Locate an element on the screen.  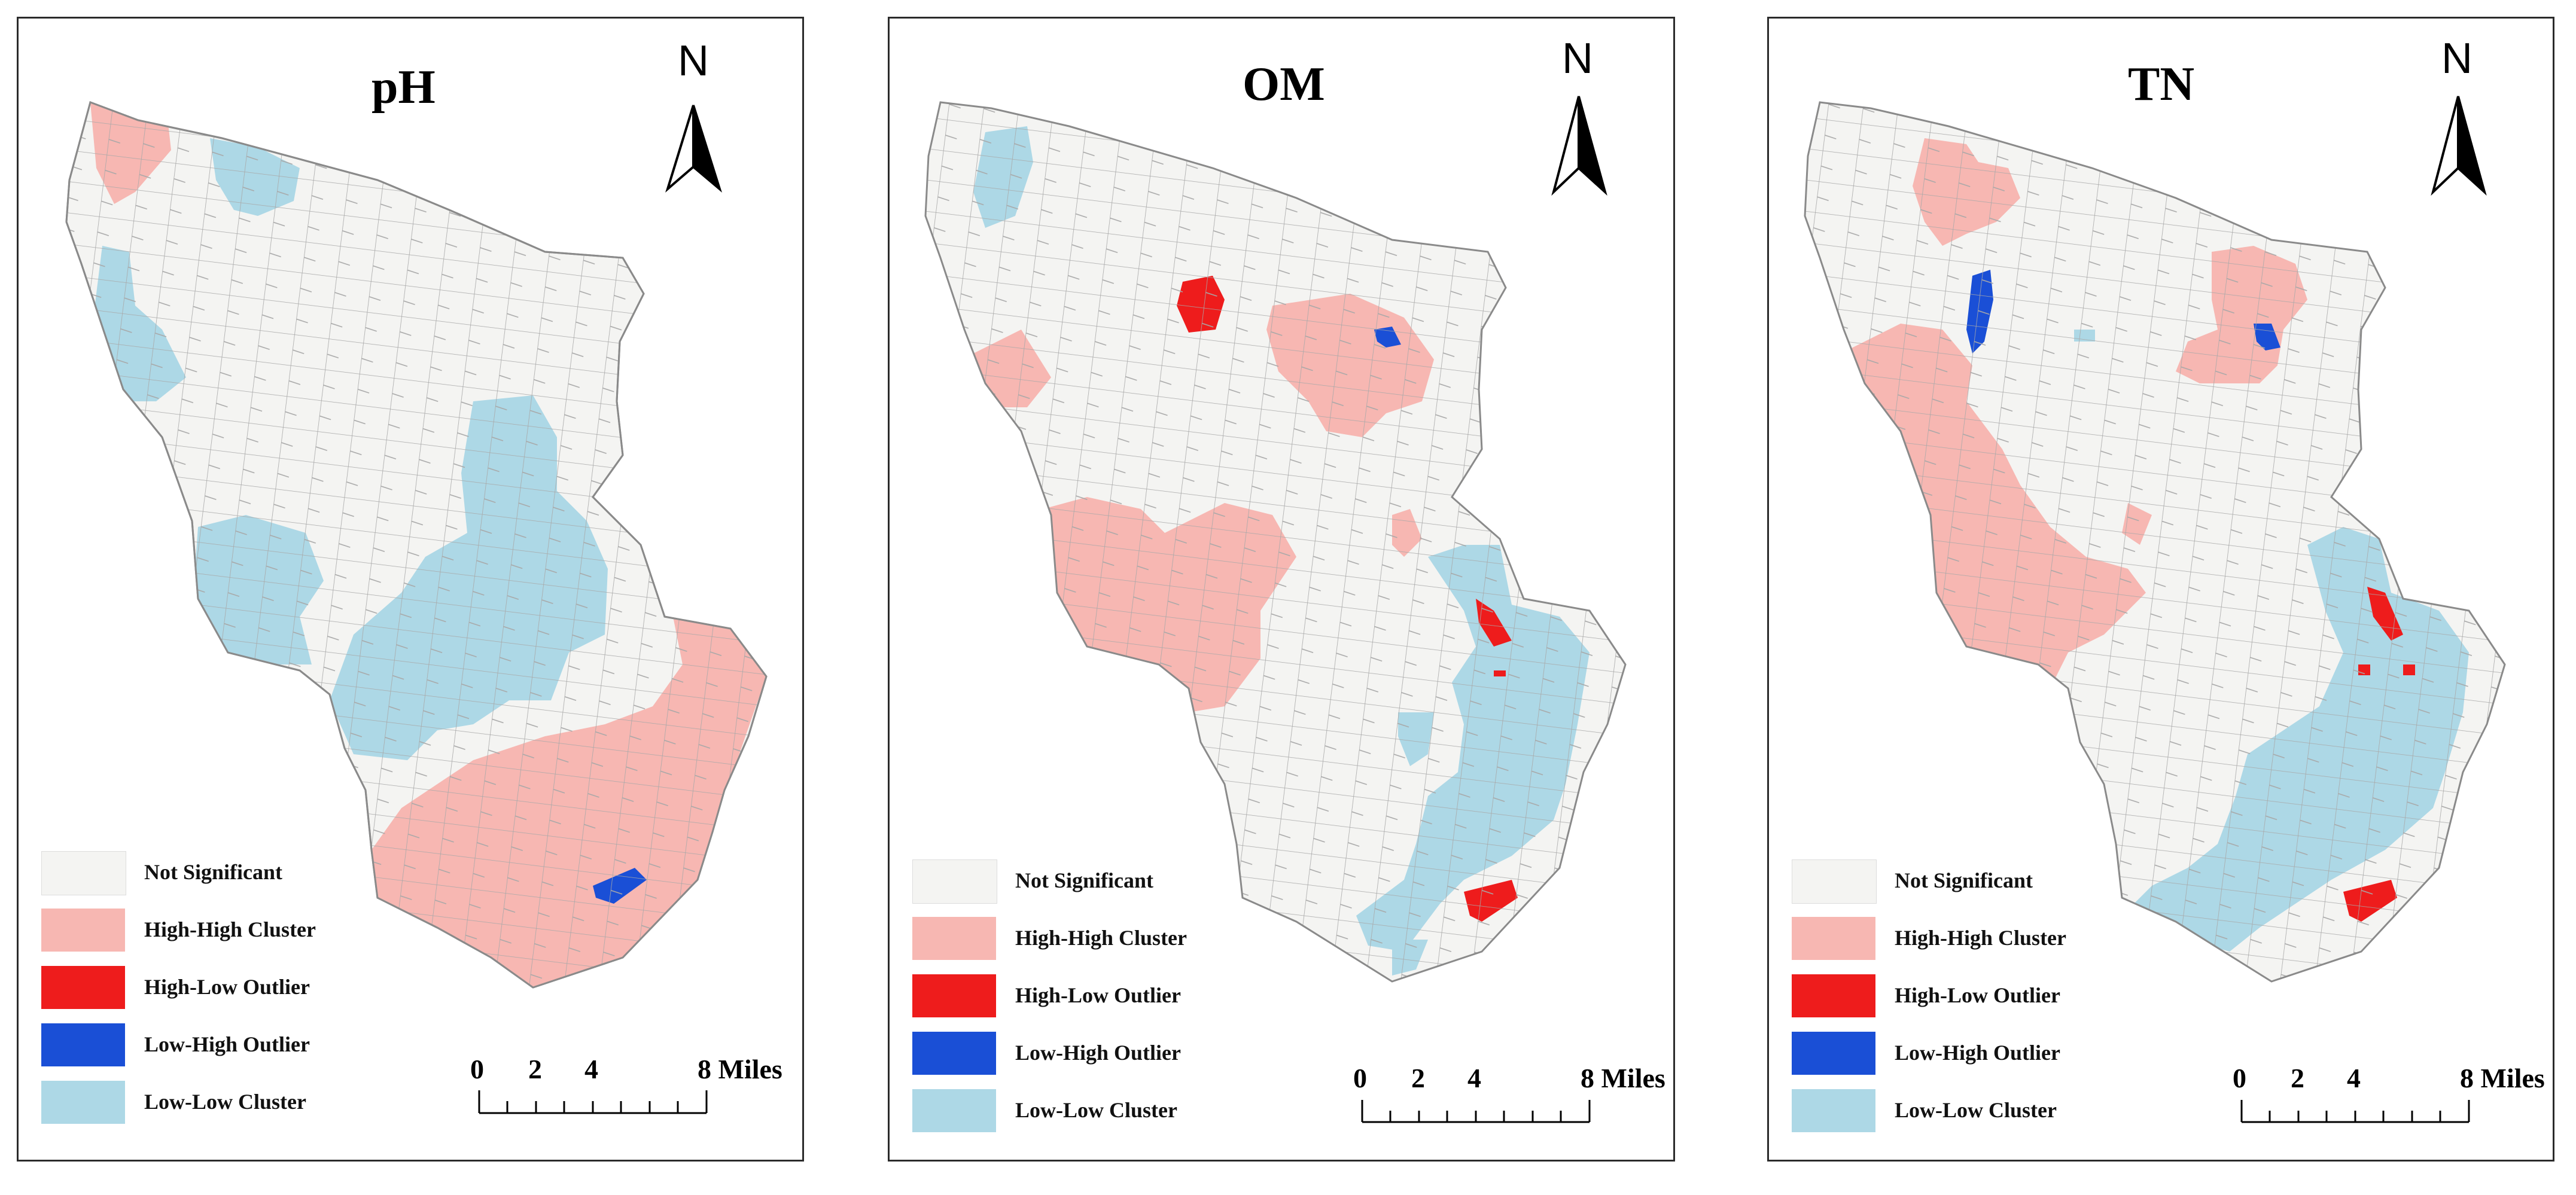
map-title: TN is located at coordinates (2161, 84).